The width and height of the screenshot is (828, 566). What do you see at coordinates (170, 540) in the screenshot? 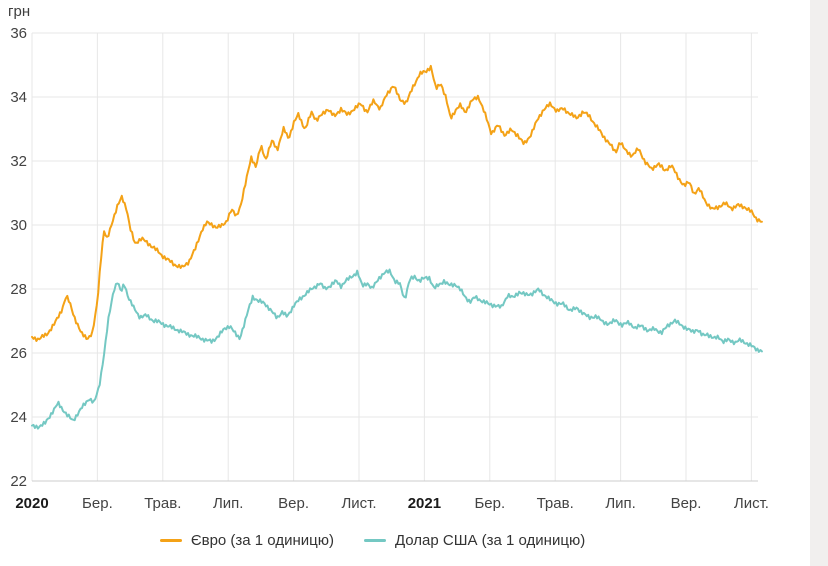
I see `legend-swatch-euro` at bounding box center [170, 540].